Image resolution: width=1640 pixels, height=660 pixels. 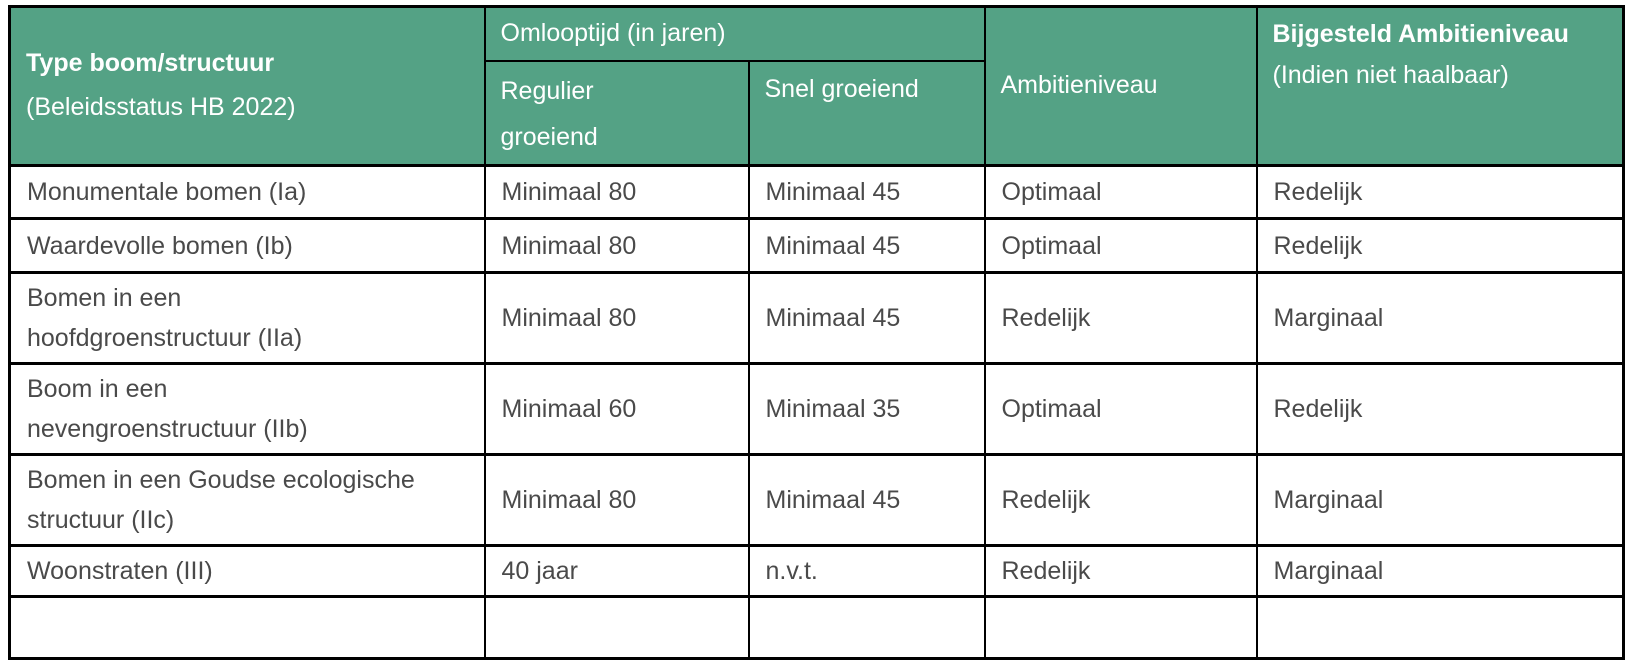 What do you see at coordinates (1420, 34) in the screenshot?
I see `header-bijgesteld-title: Bijgesteld Ambitieniveau` at bounding box center [1420, 34].